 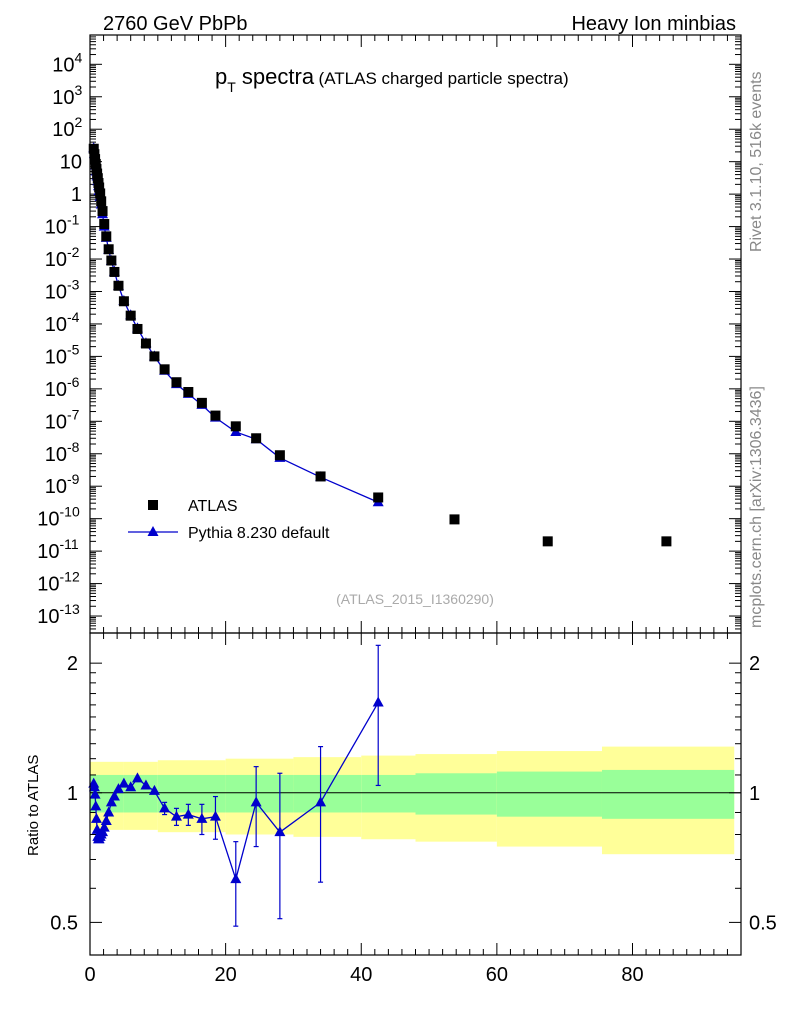 I want to click on main-ytick-exponent: -13, so click(x=70, y=609).